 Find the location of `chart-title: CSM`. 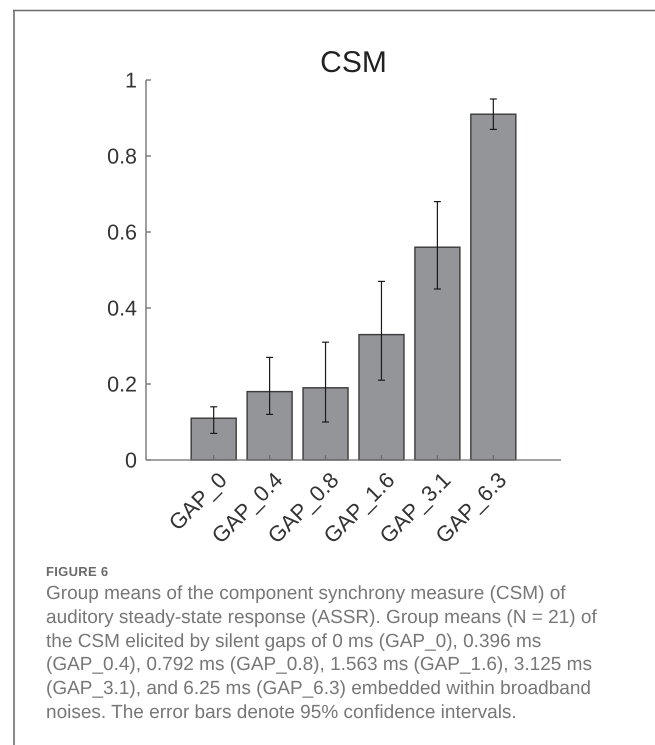

chart-title: CSM is located at coordinates (353, 62).